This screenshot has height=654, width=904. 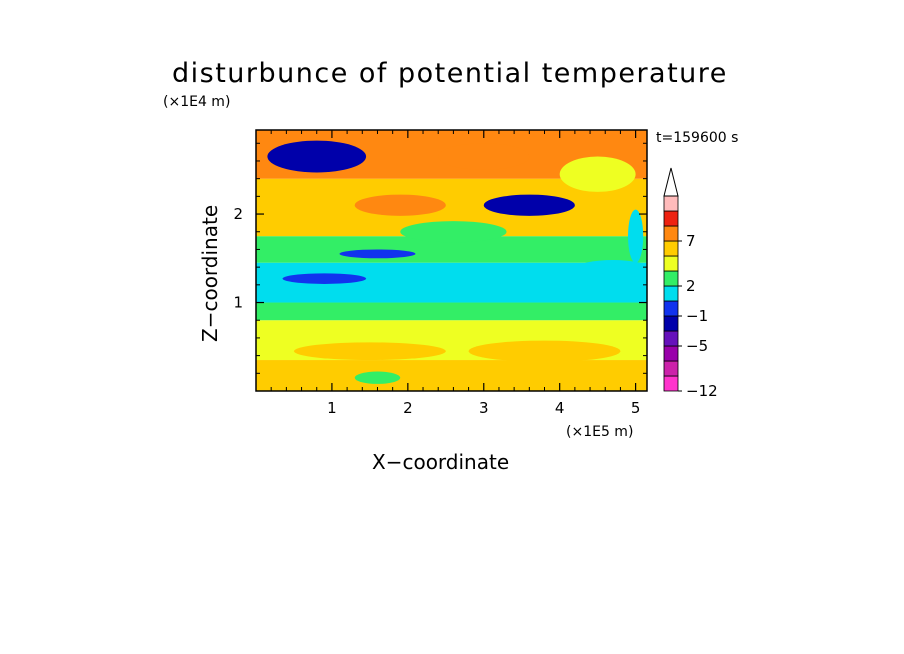 I want to click on chart-title: disturbunce of potential temperature, so click(x=450, y=73).